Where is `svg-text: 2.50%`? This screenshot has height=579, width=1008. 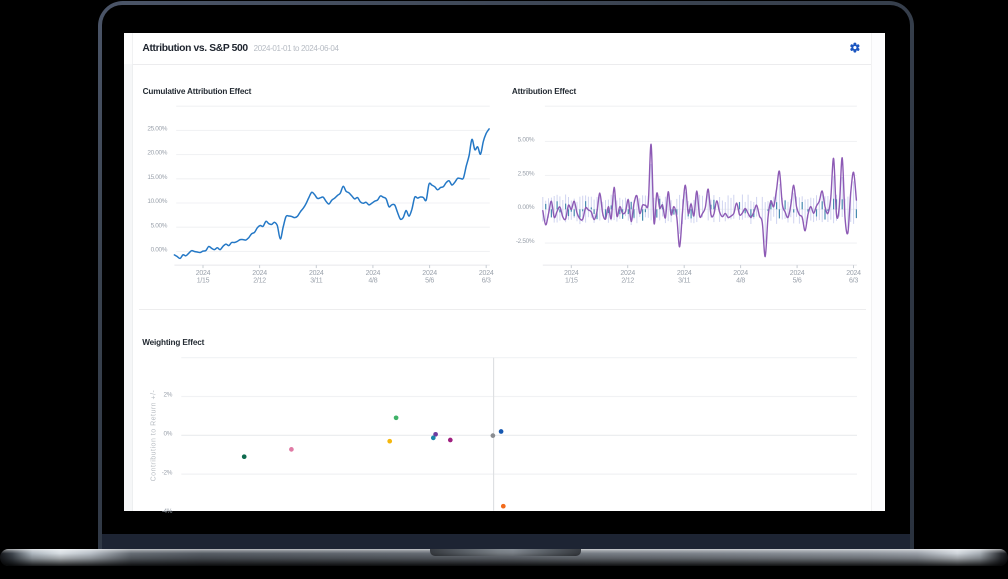
svg-text: 2.50% is located at coordinates (526, 173).